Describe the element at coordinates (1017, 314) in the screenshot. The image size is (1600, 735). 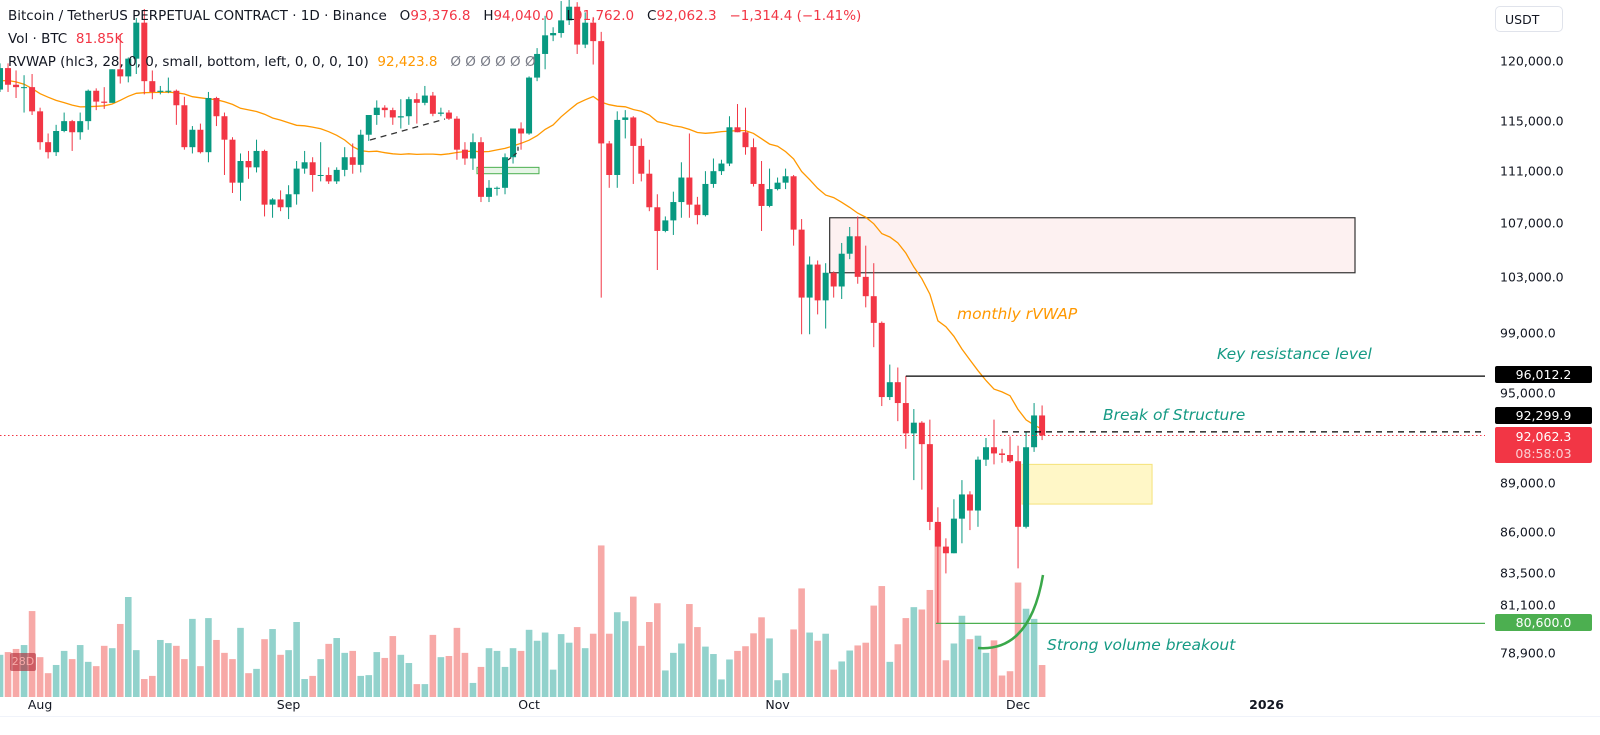
I see `rvwap-annotation: monthly rVWAP` at that location.